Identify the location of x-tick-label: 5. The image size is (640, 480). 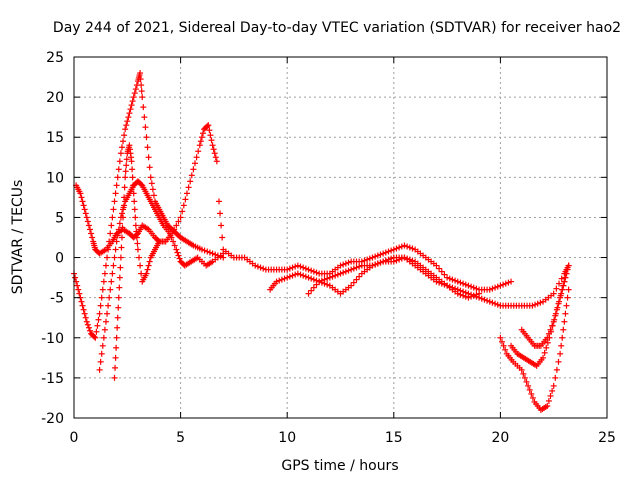
(180, 438).